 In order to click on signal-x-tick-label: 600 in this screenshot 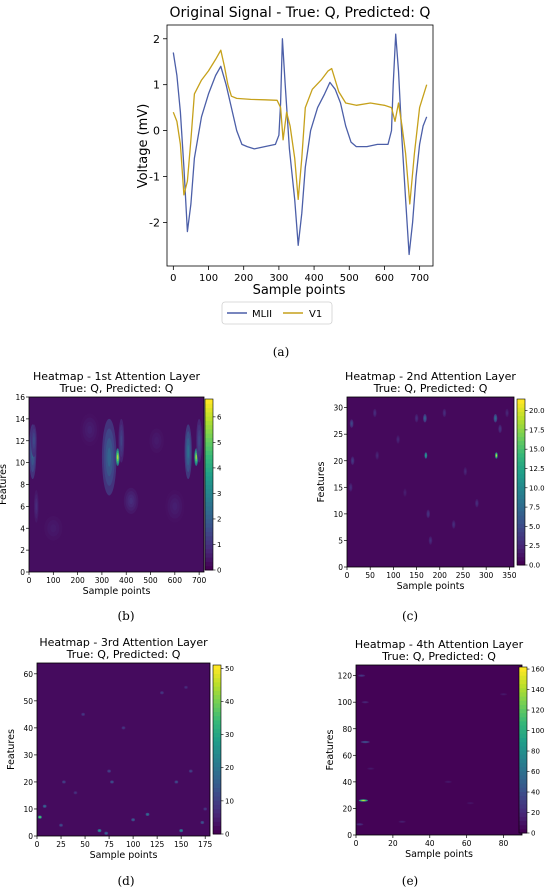, I will do `click(384, 278)`.